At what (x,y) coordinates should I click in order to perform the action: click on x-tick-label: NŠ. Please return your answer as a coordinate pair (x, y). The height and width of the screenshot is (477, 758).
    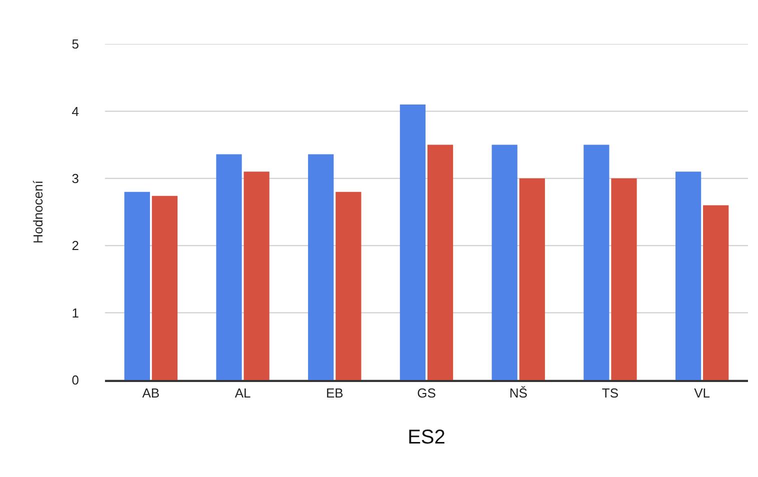
    Looking at the image, I should click on (518, 392).